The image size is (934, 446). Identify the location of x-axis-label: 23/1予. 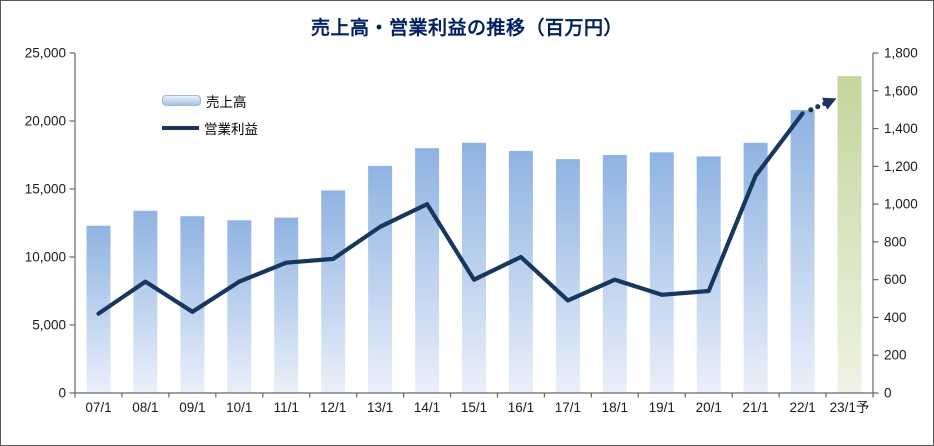
(850, 407).